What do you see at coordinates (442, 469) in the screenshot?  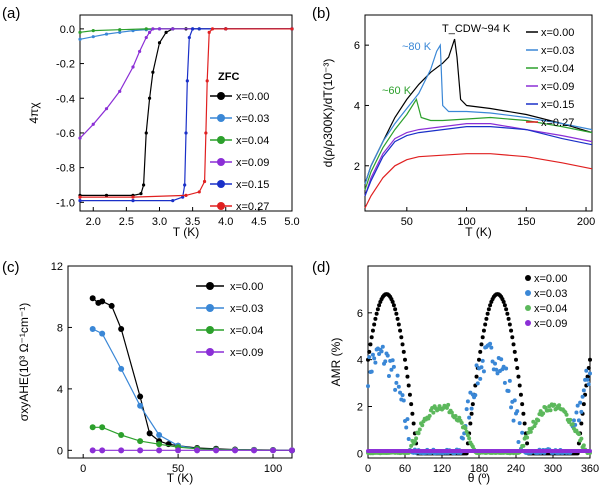 I see `x-tick-label: 120` at bounding box center [442, 469].